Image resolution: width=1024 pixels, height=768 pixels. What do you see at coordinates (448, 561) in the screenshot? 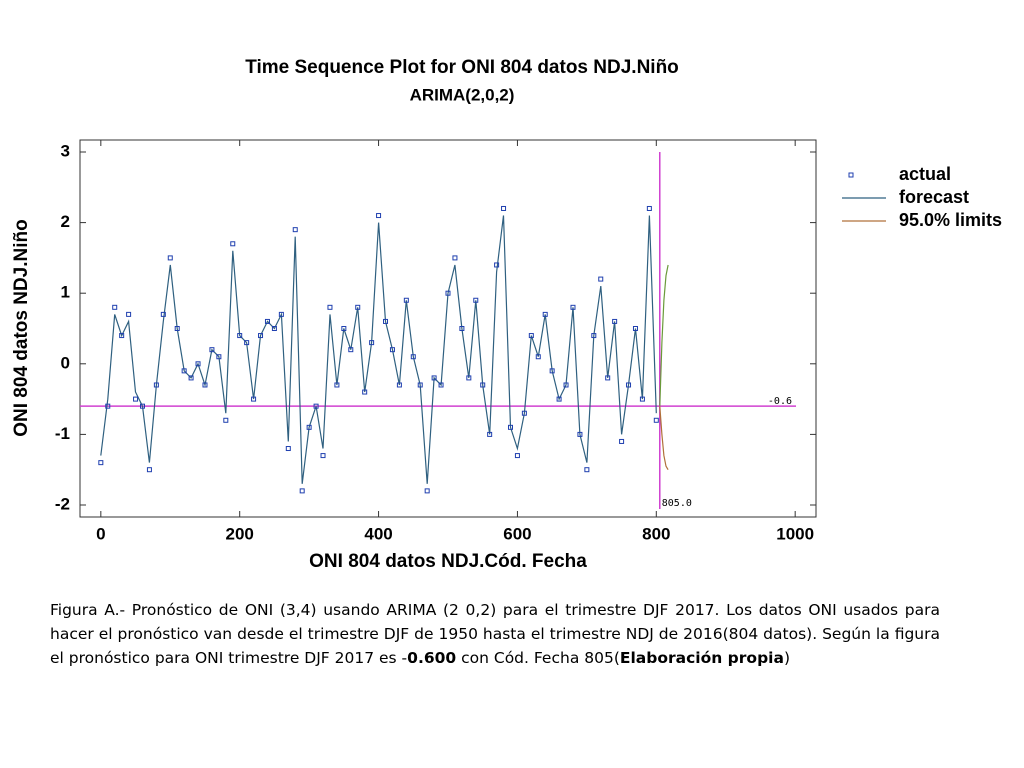
I see `x-axis-label: ONI 804 datos NDJ.Cód. Fecha` at bounding box center [448, 561].